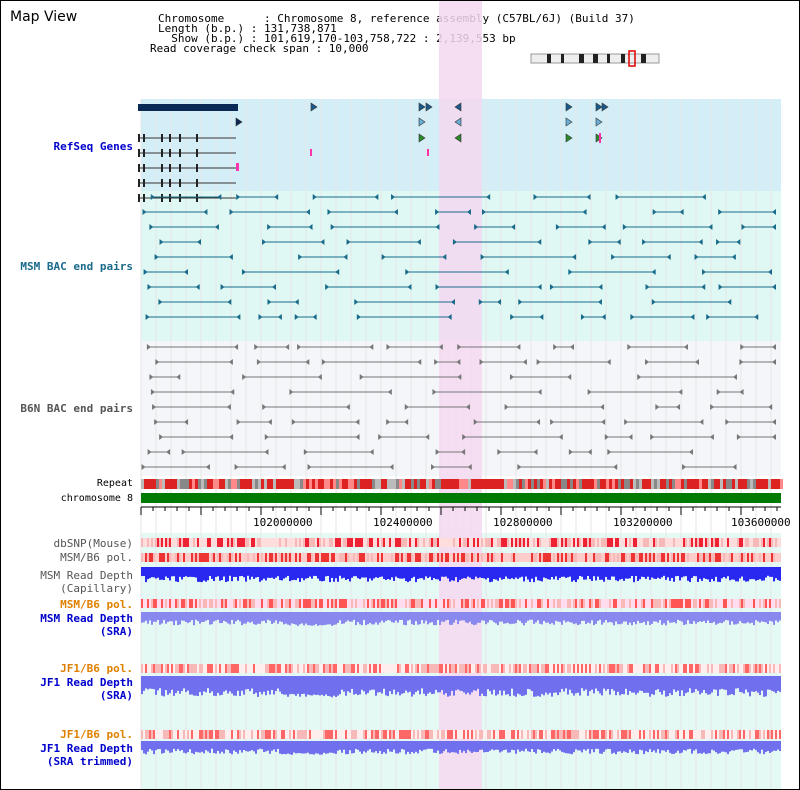 Image resolution: width=800 pixels, height=790 pixels. Describe the element at coordinates (86, 618) in the screenshot. I see `track-label-msm-read-depth-sra: MSM Read Depth` at that location.